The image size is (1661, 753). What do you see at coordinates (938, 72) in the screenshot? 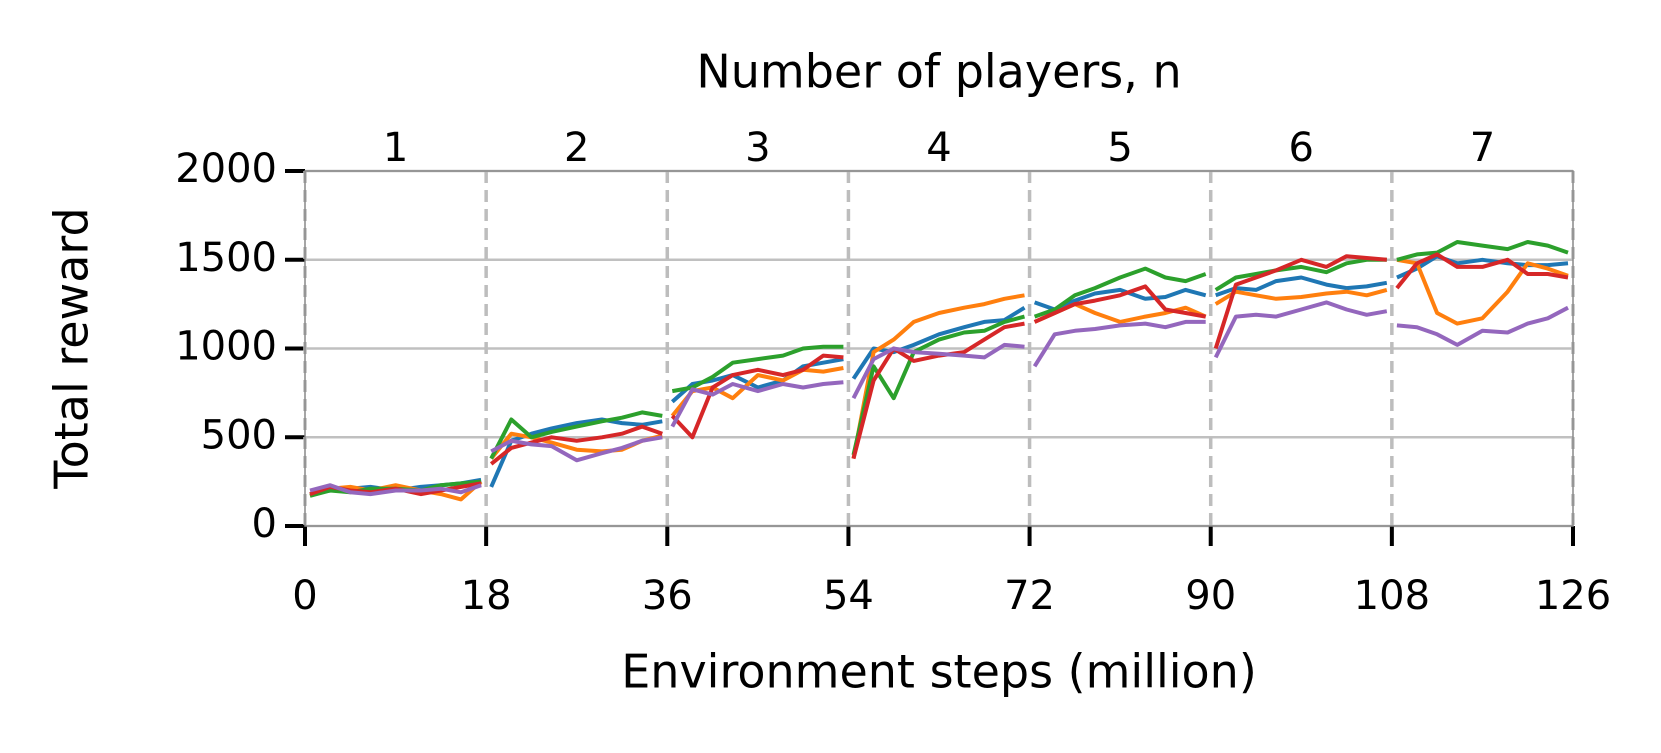
I see `top-axis-label: Number of players, n` at bounding box center [938, 72].